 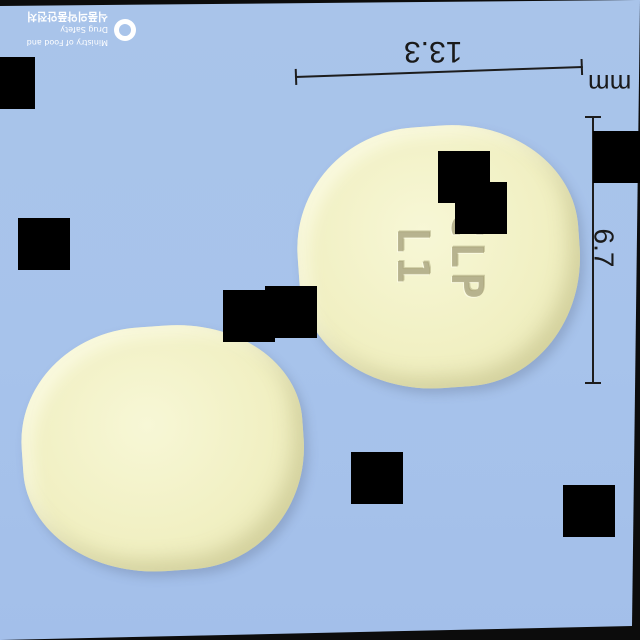 I want to click on height-dimension-line, so click(x=593, y=250).